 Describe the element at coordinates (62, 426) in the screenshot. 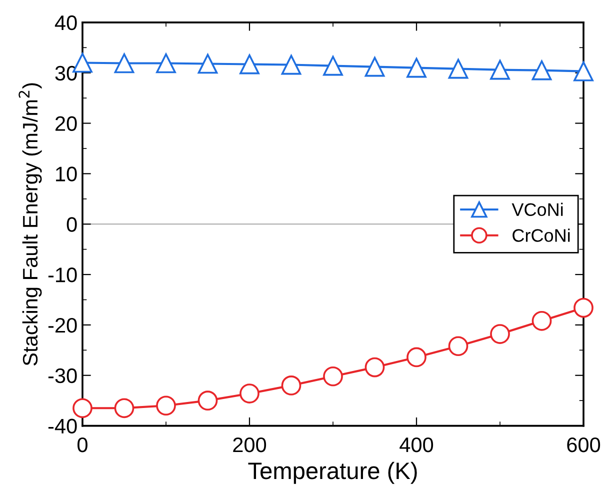

I see `y-tick-label: -40` at that location.